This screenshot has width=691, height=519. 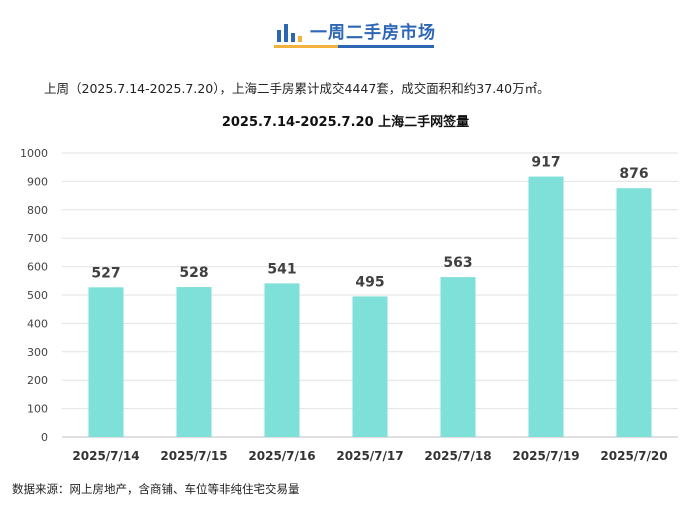 What do you see at coordinates (345, 122) in the screenshot?
I see `chart-title: 2025.7.14-2025.7.20 上海二手网签量` at bounding box center [345, 122].